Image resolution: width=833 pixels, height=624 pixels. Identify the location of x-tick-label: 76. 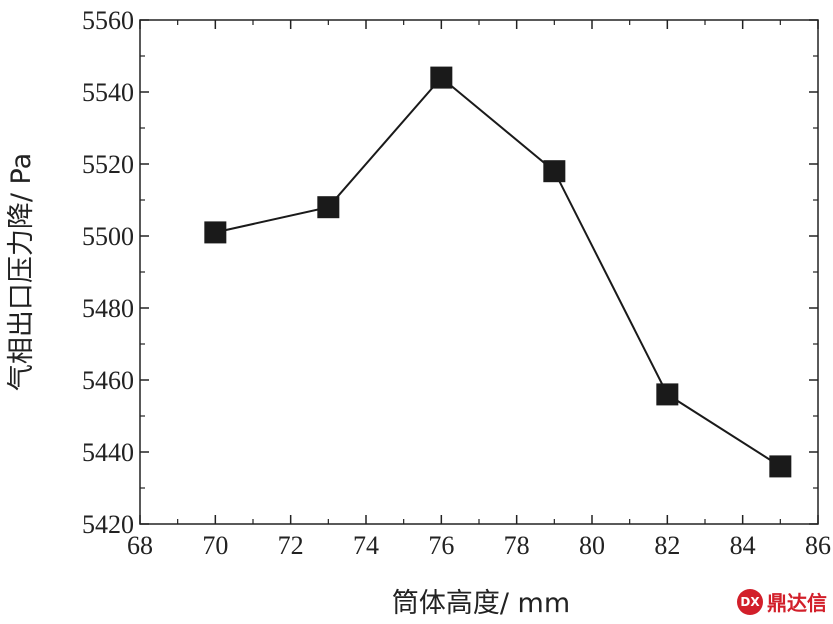
(441, 545).